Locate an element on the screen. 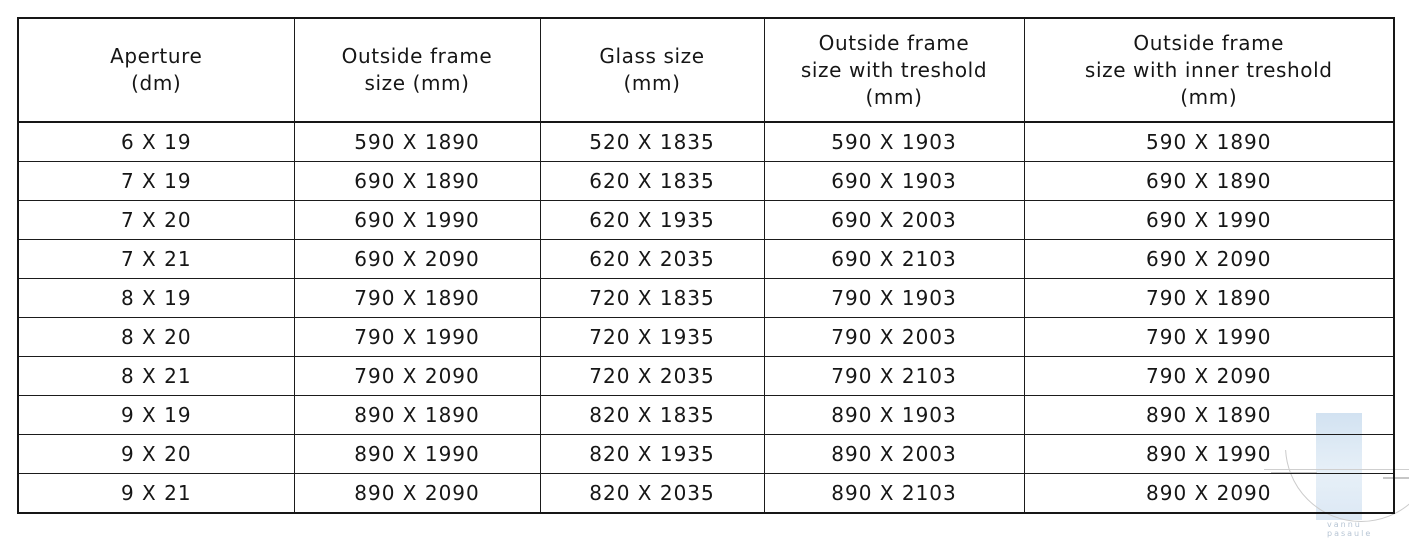 Image resolution: width=1409 pixels, height=542 pixels. table-cell: 720 X 2035 is located at coordinates (652, 376).